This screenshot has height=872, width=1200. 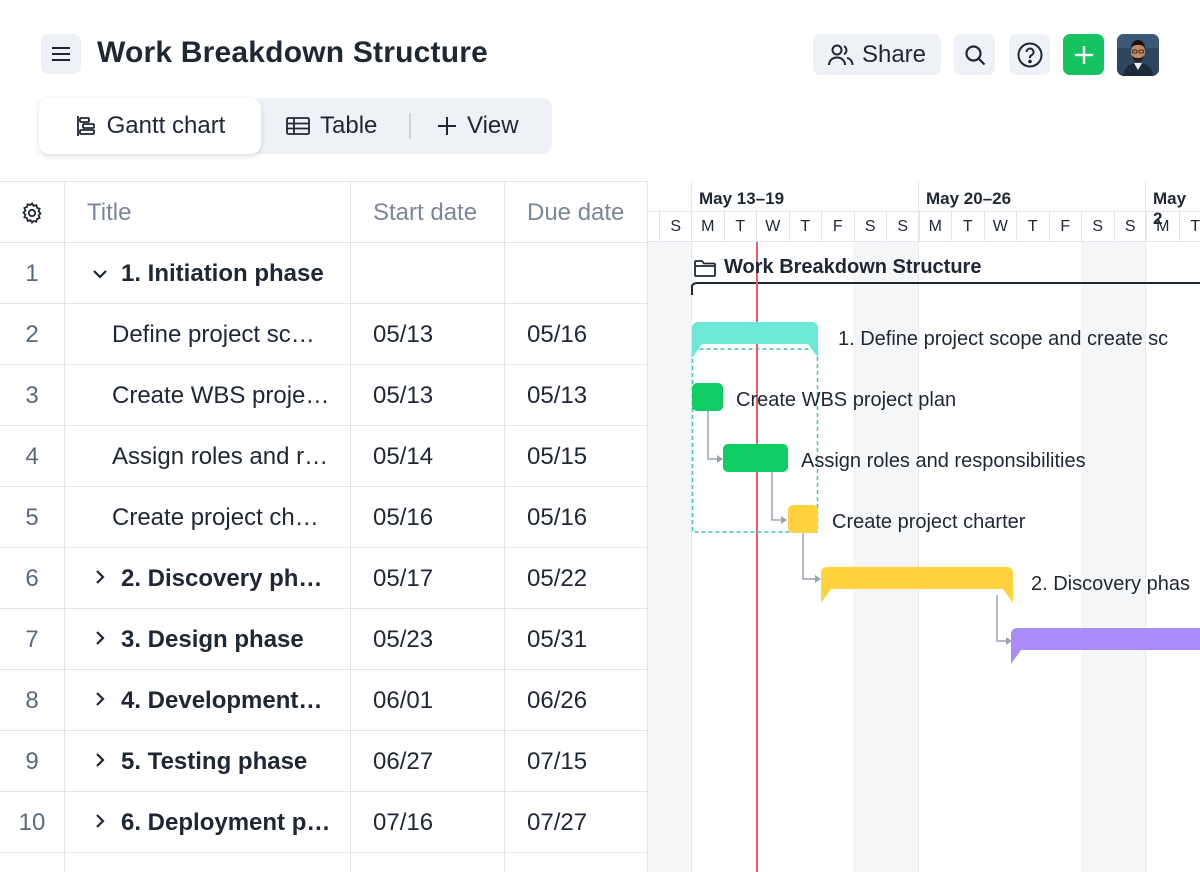 I want to click on table-row, so click(x=324, y=862).